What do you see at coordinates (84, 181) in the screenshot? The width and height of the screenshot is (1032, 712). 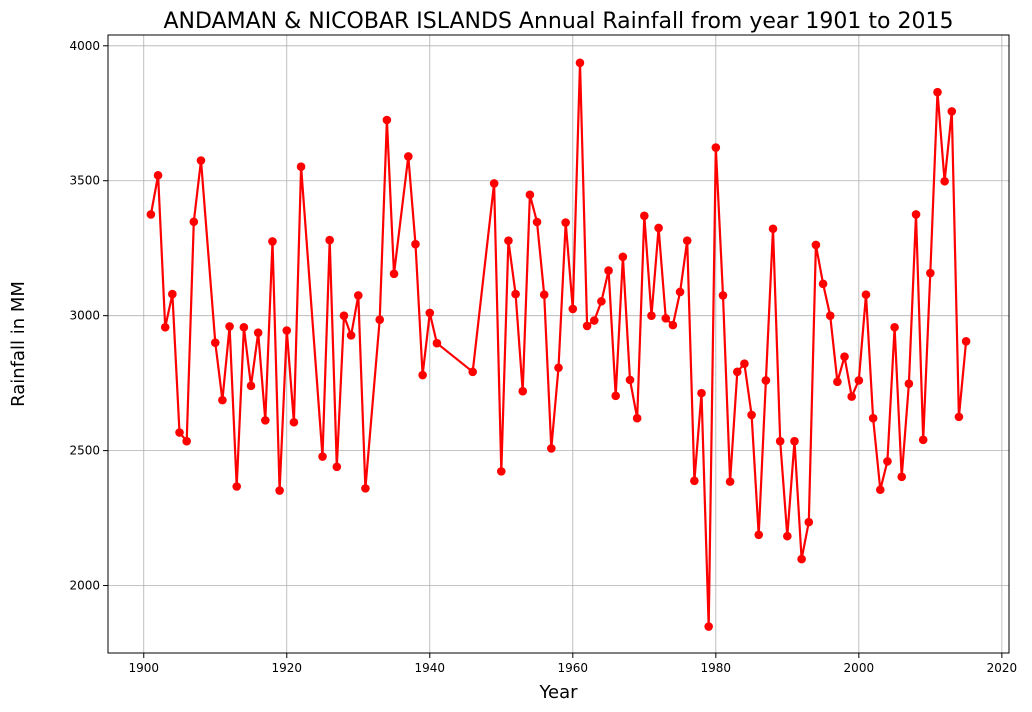 I see `y-tick-label: 3500` at bounding box center [84, 181].